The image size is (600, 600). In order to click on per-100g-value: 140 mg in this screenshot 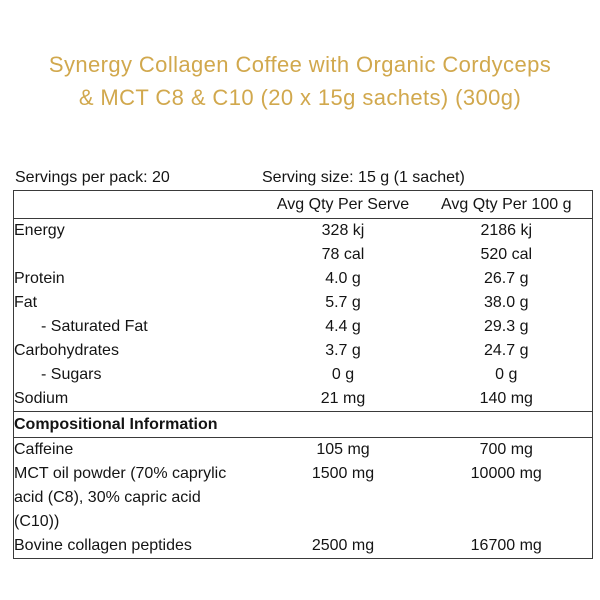, I will do `click(506, 398)`.